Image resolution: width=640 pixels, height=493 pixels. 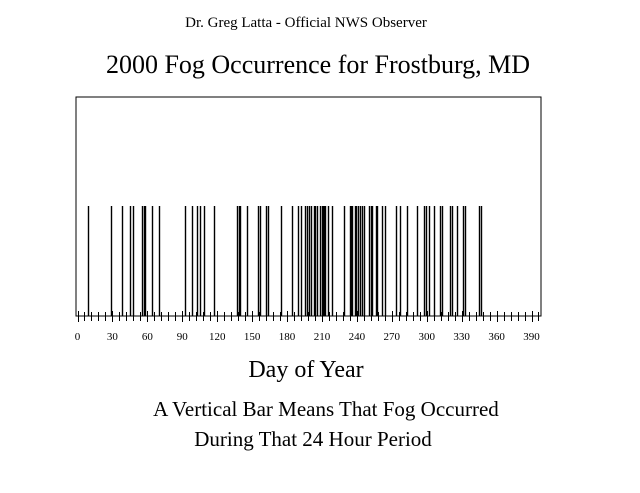 What do you see at coordinates (318, 64) in the screenshot?
I see `chart-title: 2000 Fog Occurrence for Frostburg, MD` at bounding box center [318, 64].